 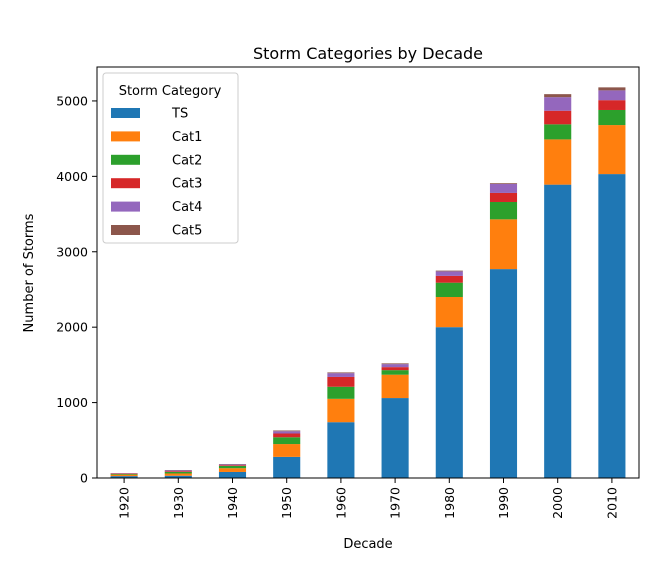 I want to click on bar-1990-cat2, so click(x=503, y=210).